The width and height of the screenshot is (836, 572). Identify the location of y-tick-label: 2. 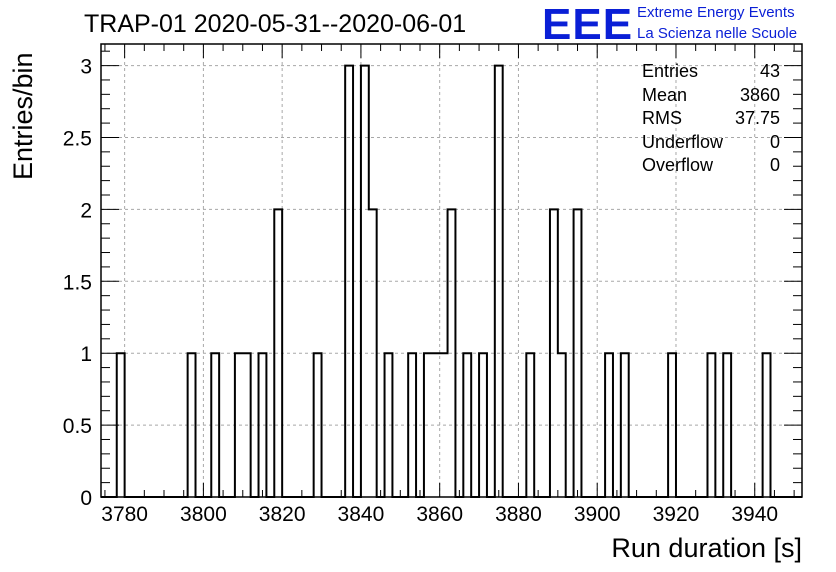
(86, 210).